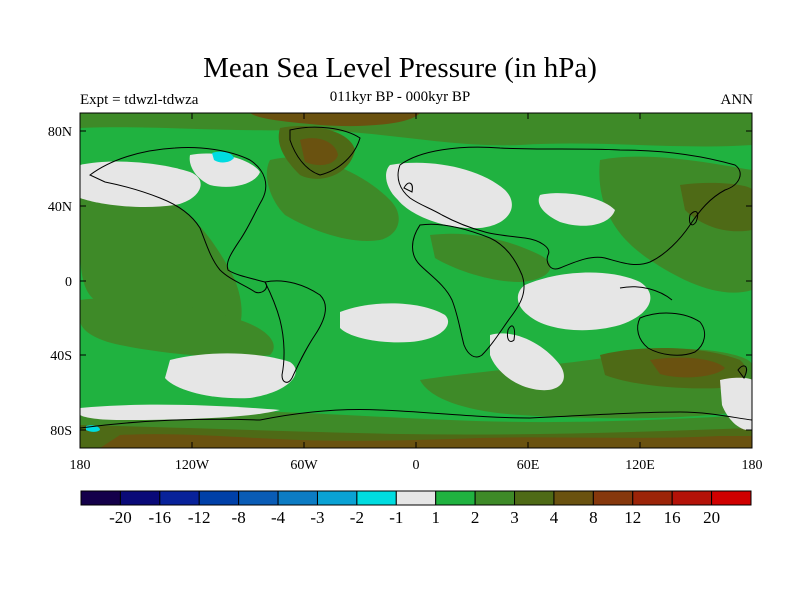 This screenshot has width=800, height=600. Describe the element at coordinates (632, 517) in the screenshot. I see `colorbar-label: 12` at that location.